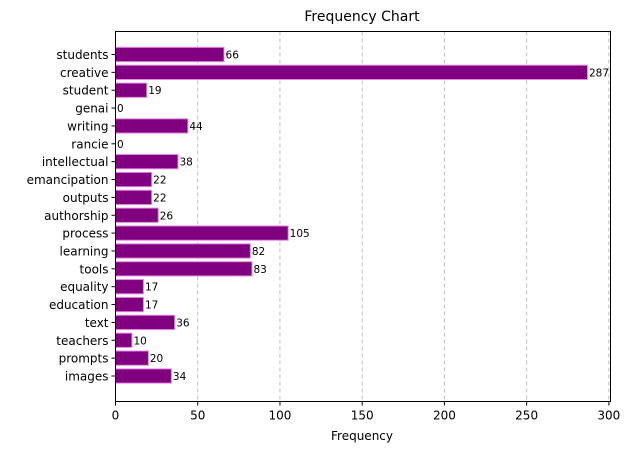  What do you see at coordinates (68, 180) in the screenshot?
I see `y-tick-label-emancipation: emancipation` at bounding box center [68, 180].